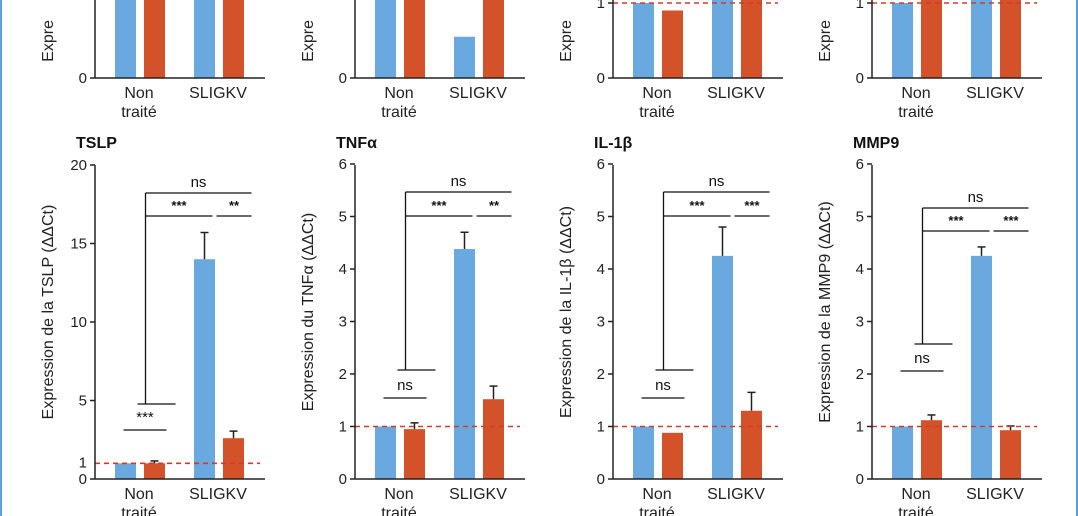 The width and height of the screenshot is (1078, 516). Describe the element at coordinates (613, 143) in the screenshot. I see `chart-title: IL-1β` at that location.